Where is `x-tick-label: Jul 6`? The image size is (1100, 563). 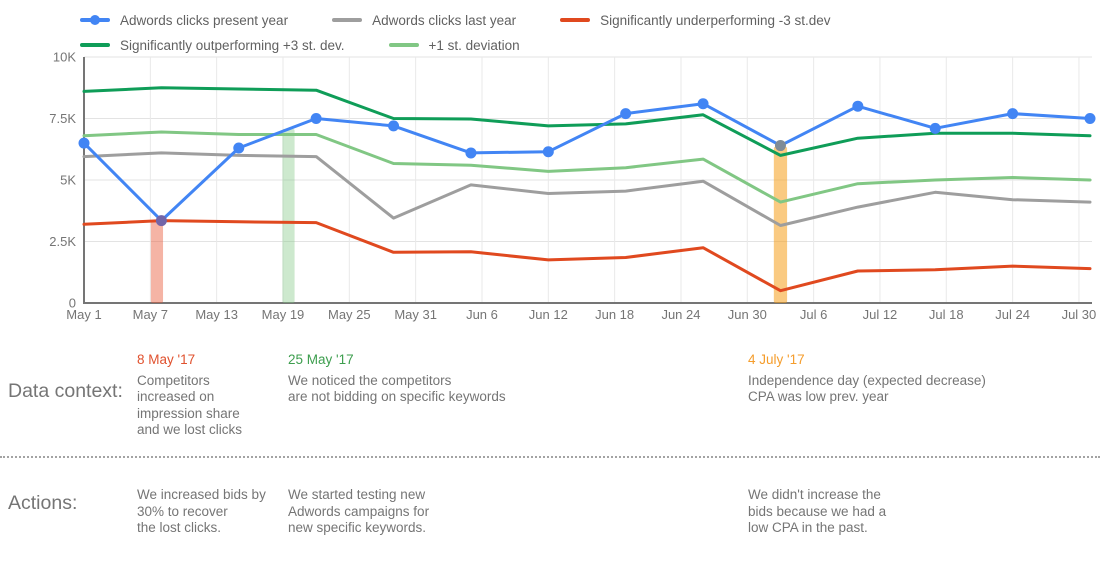
x-tick-label: Jul 6 is located at coordinates (813, 314).